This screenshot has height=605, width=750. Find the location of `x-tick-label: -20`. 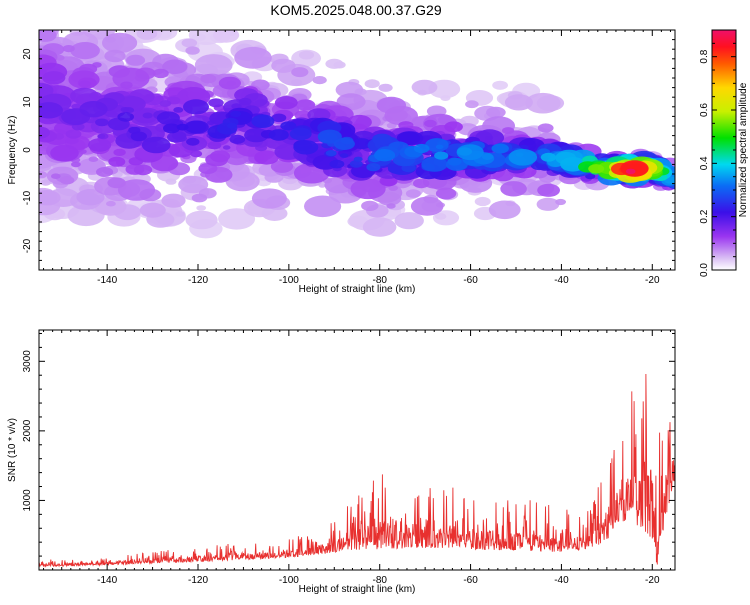

x-tick-label: -20 is located at coordinates (652, 580).